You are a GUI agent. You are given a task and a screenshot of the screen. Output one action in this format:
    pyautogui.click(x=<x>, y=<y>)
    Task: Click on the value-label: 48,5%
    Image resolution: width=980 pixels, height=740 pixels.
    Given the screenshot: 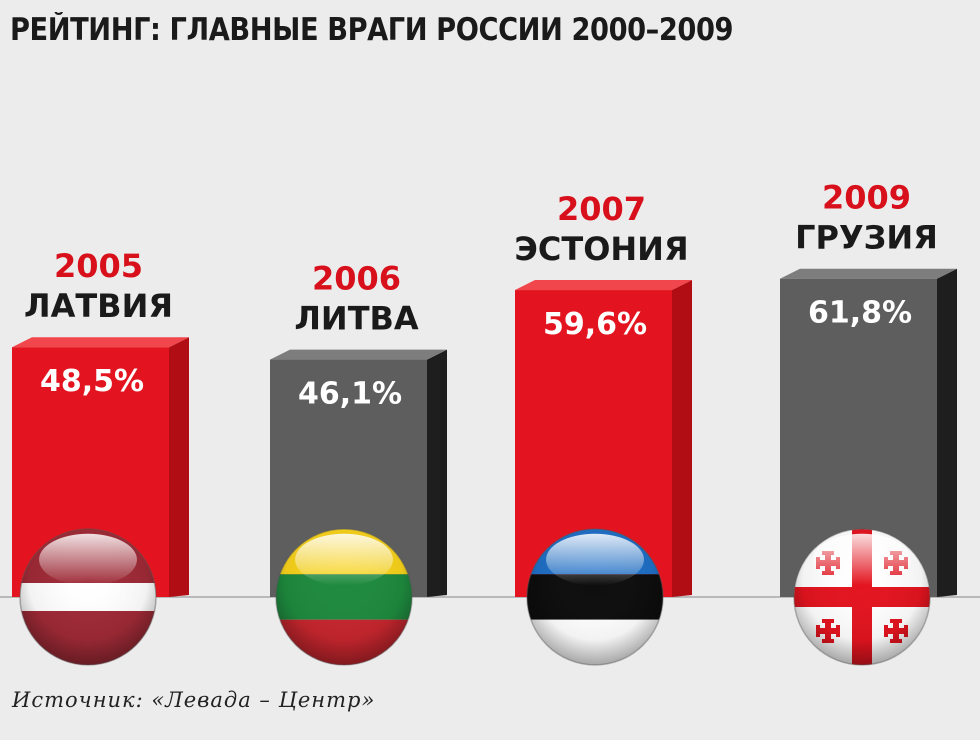 What is the action you would take?
    pyautogui.click(x=92, y=381)
    